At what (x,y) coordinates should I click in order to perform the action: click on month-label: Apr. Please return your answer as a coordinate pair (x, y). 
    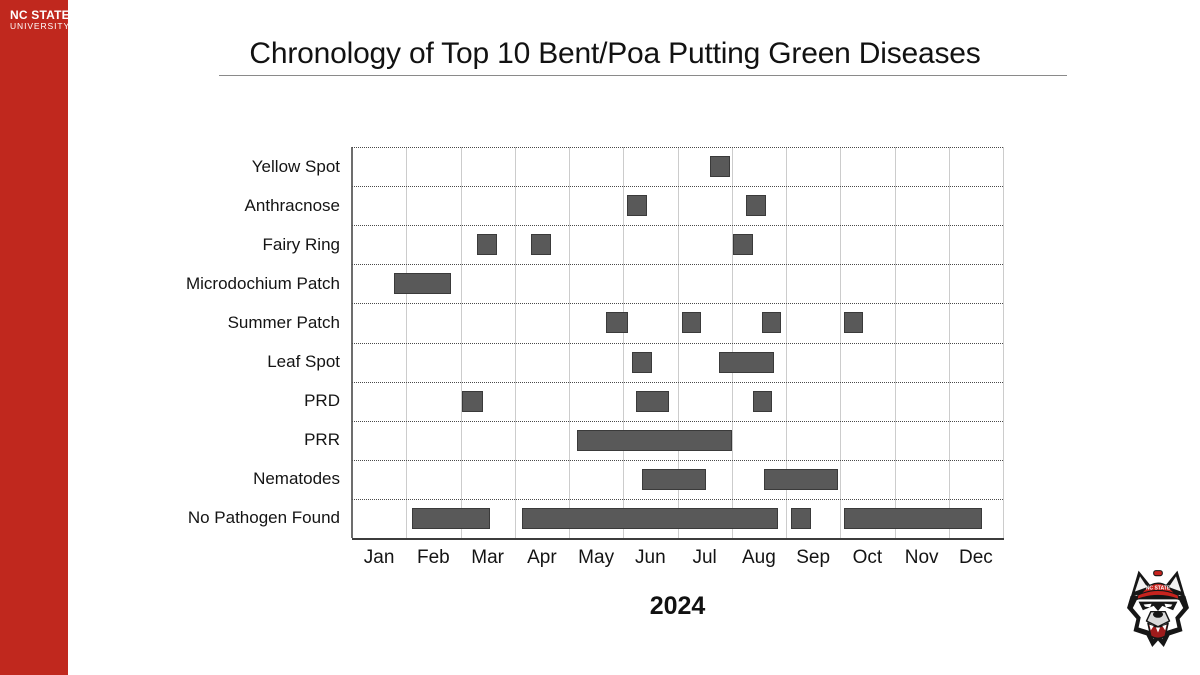
    Looking at the image, I should click on (542, 557).